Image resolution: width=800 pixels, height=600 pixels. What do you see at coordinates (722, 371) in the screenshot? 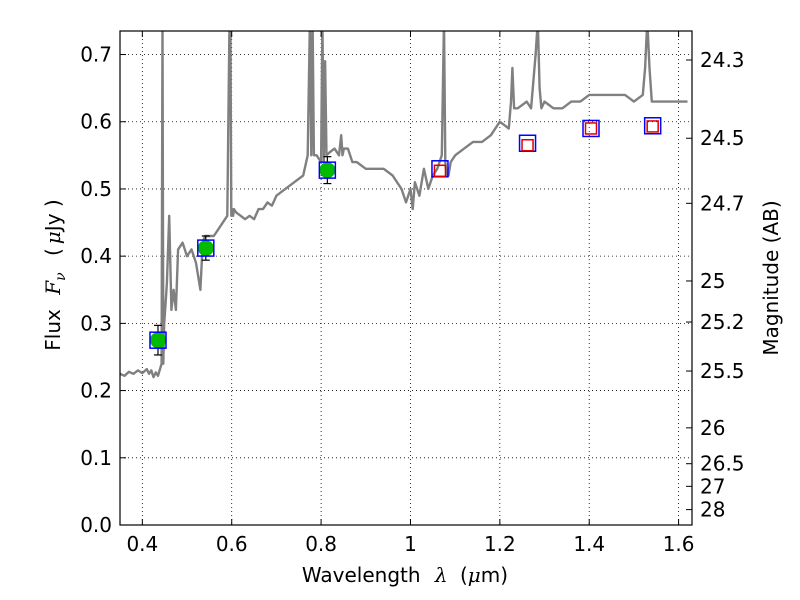
I see `mag-tick-label: 25.5` at bounding box center [722, 371].